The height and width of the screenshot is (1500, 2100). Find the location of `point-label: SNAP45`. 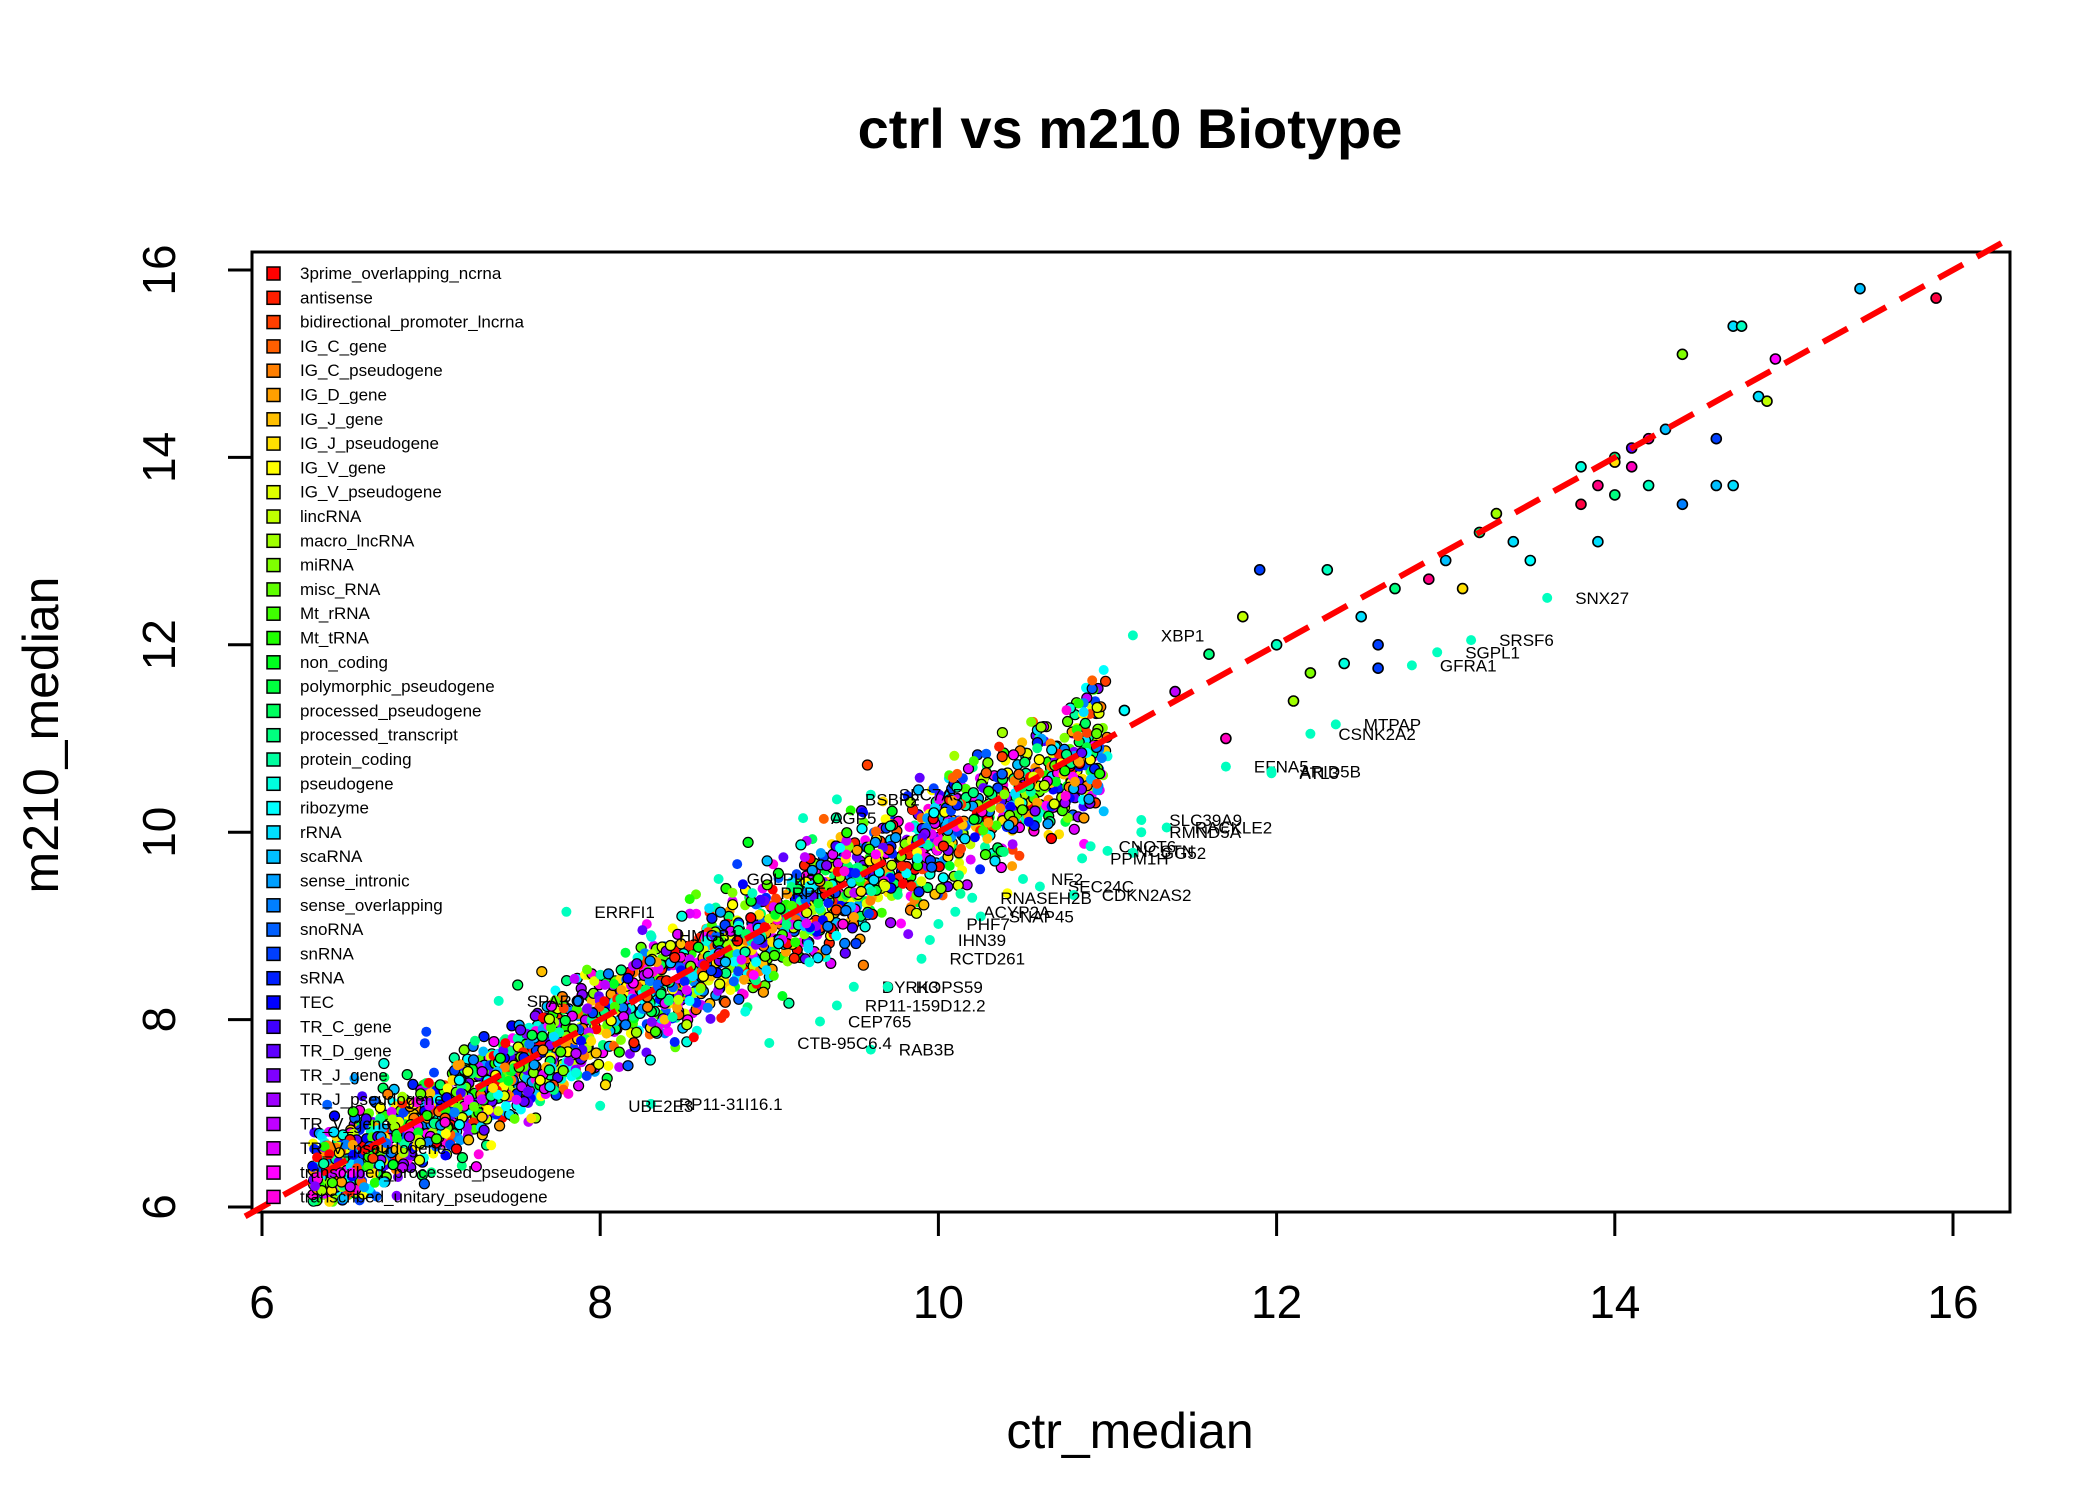

point-label: SNAP45 is located at coordinates (1041, 917).